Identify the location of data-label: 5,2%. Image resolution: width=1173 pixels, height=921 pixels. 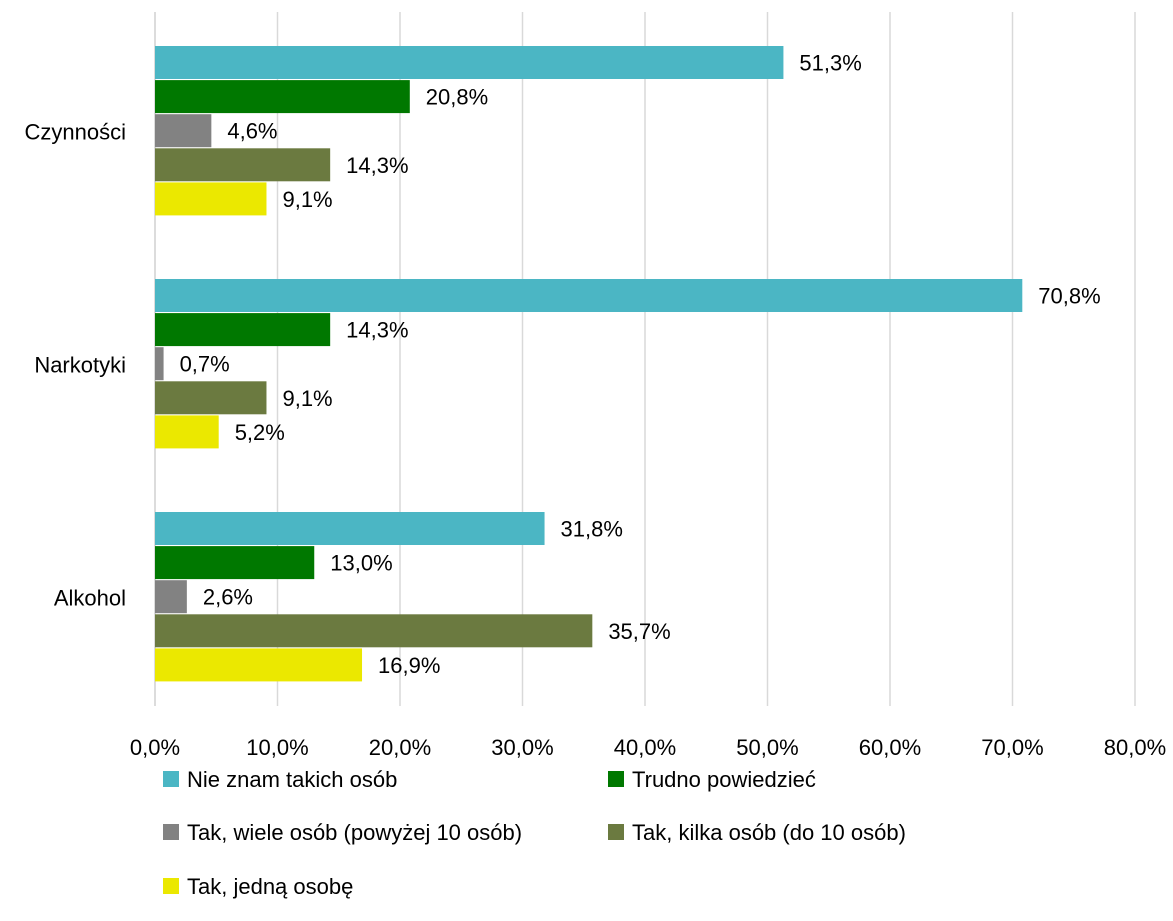
(260, 432).